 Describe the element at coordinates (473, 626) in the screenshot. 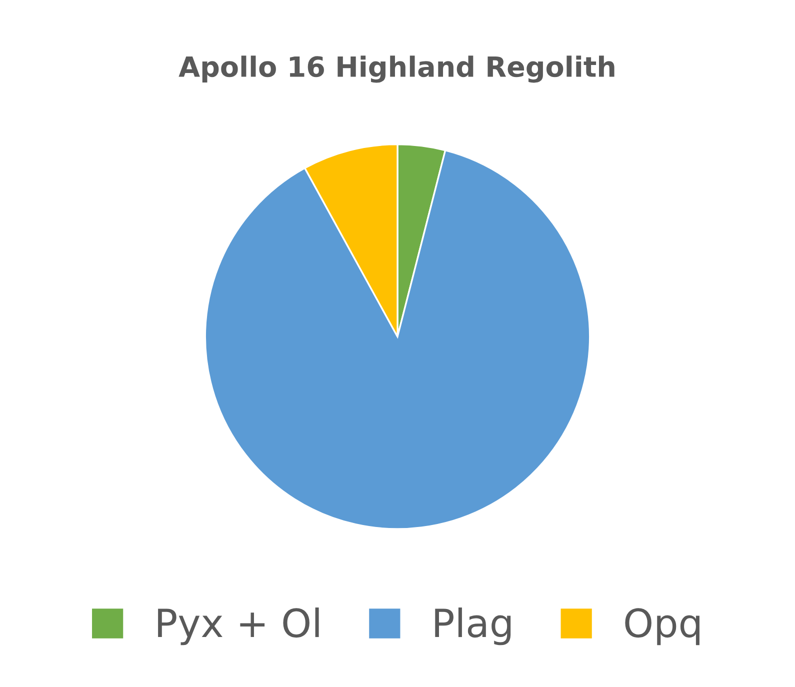

I see `legend-label: Plag` at that location.